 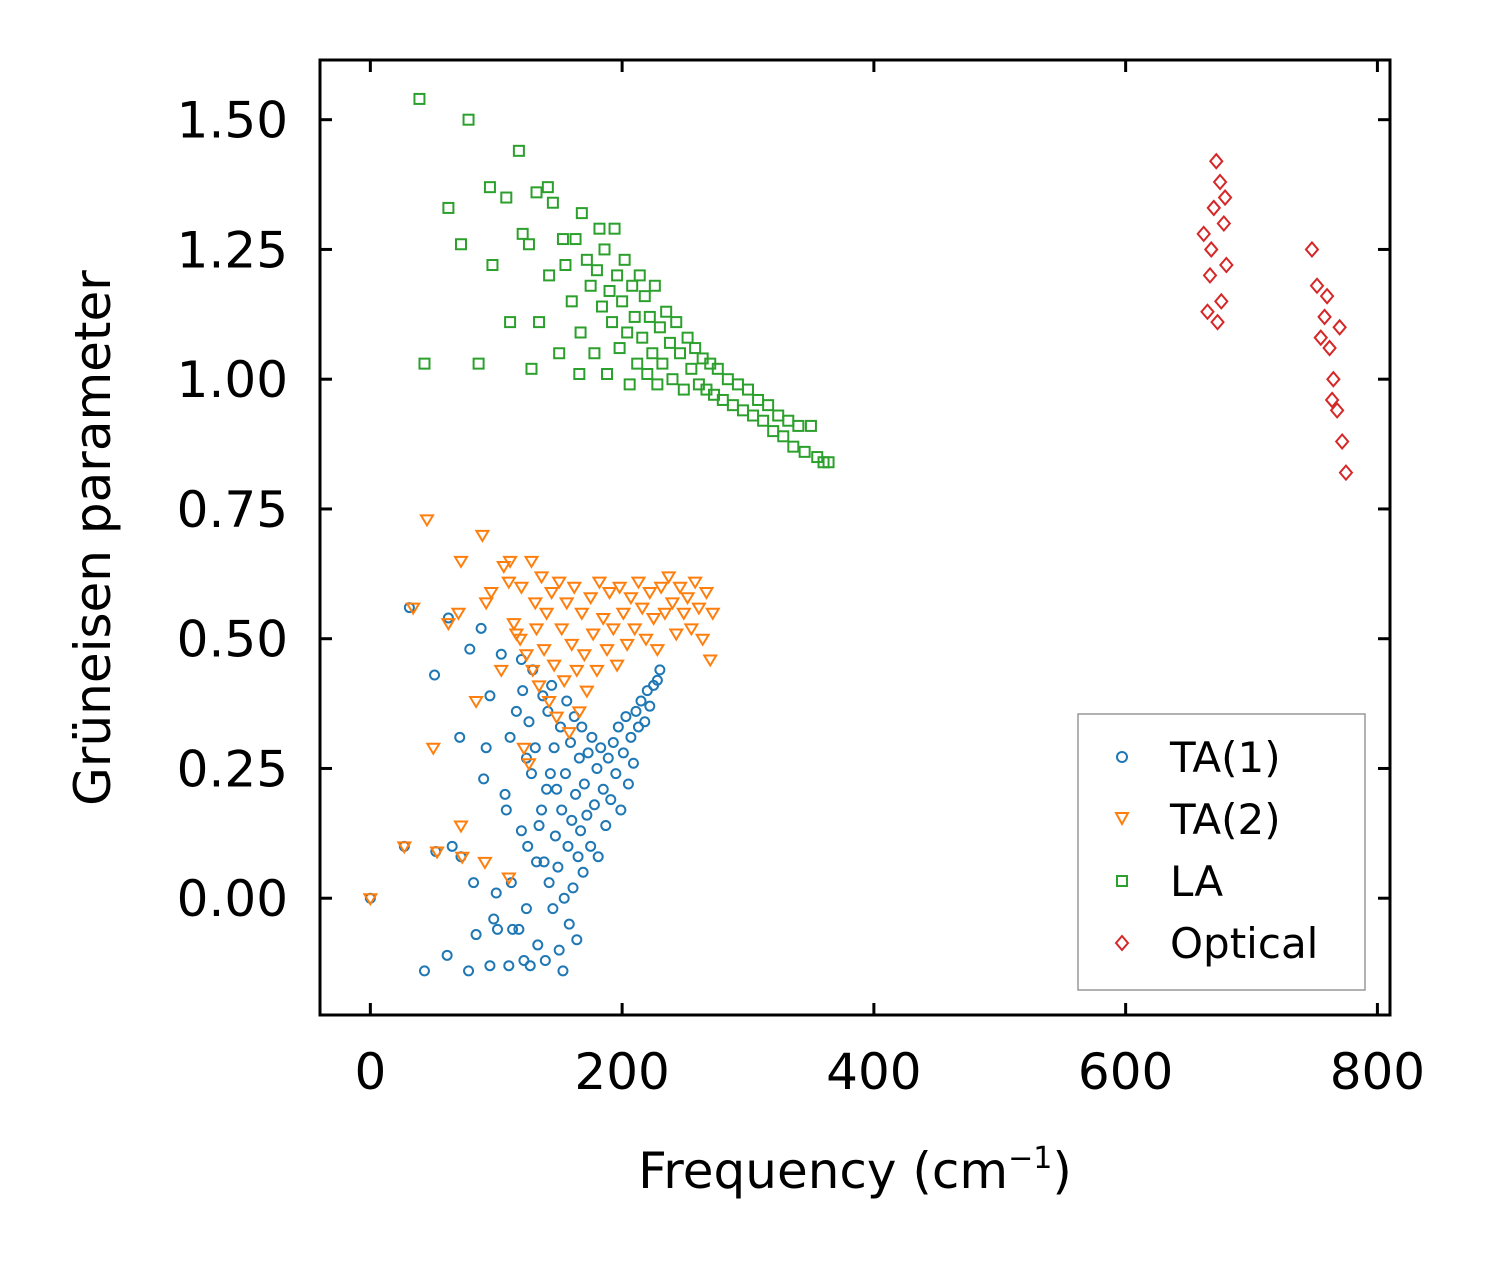 What do you see at coordinates (232, 769) in the screenshot?
I see `y-tick-label: 0.25` at bounding box center [232, 769].